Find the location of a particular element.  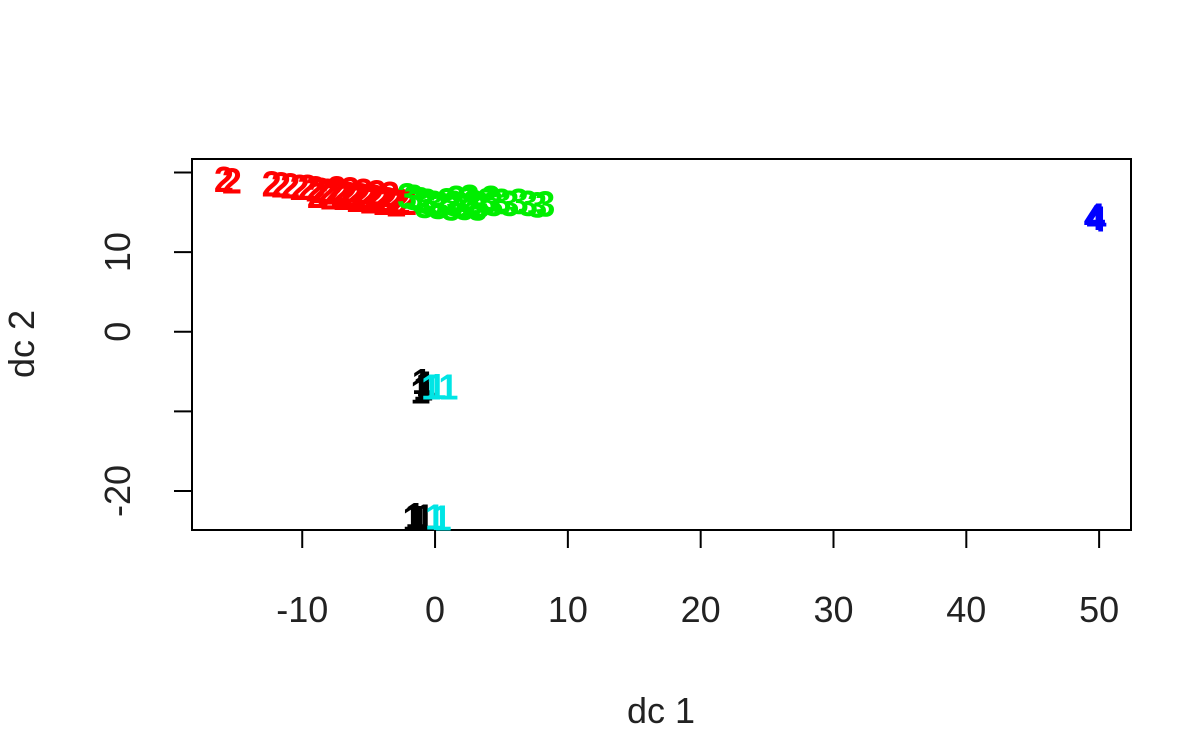

y-tick-label: 0 is located at coordinates (117, 332).